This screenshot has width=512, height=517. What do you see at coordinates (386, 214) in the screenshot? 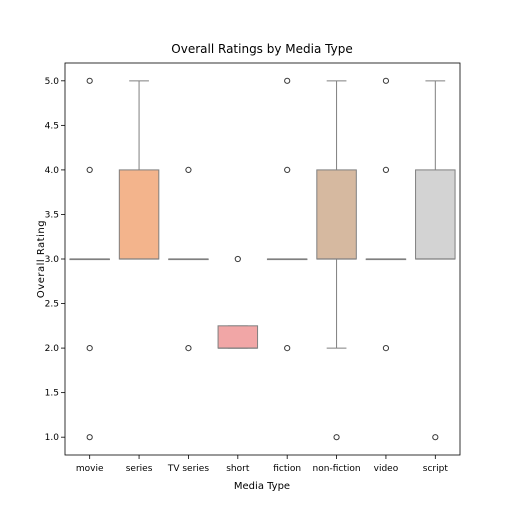
I see `box-group-video` at bounding box center [386, 214].